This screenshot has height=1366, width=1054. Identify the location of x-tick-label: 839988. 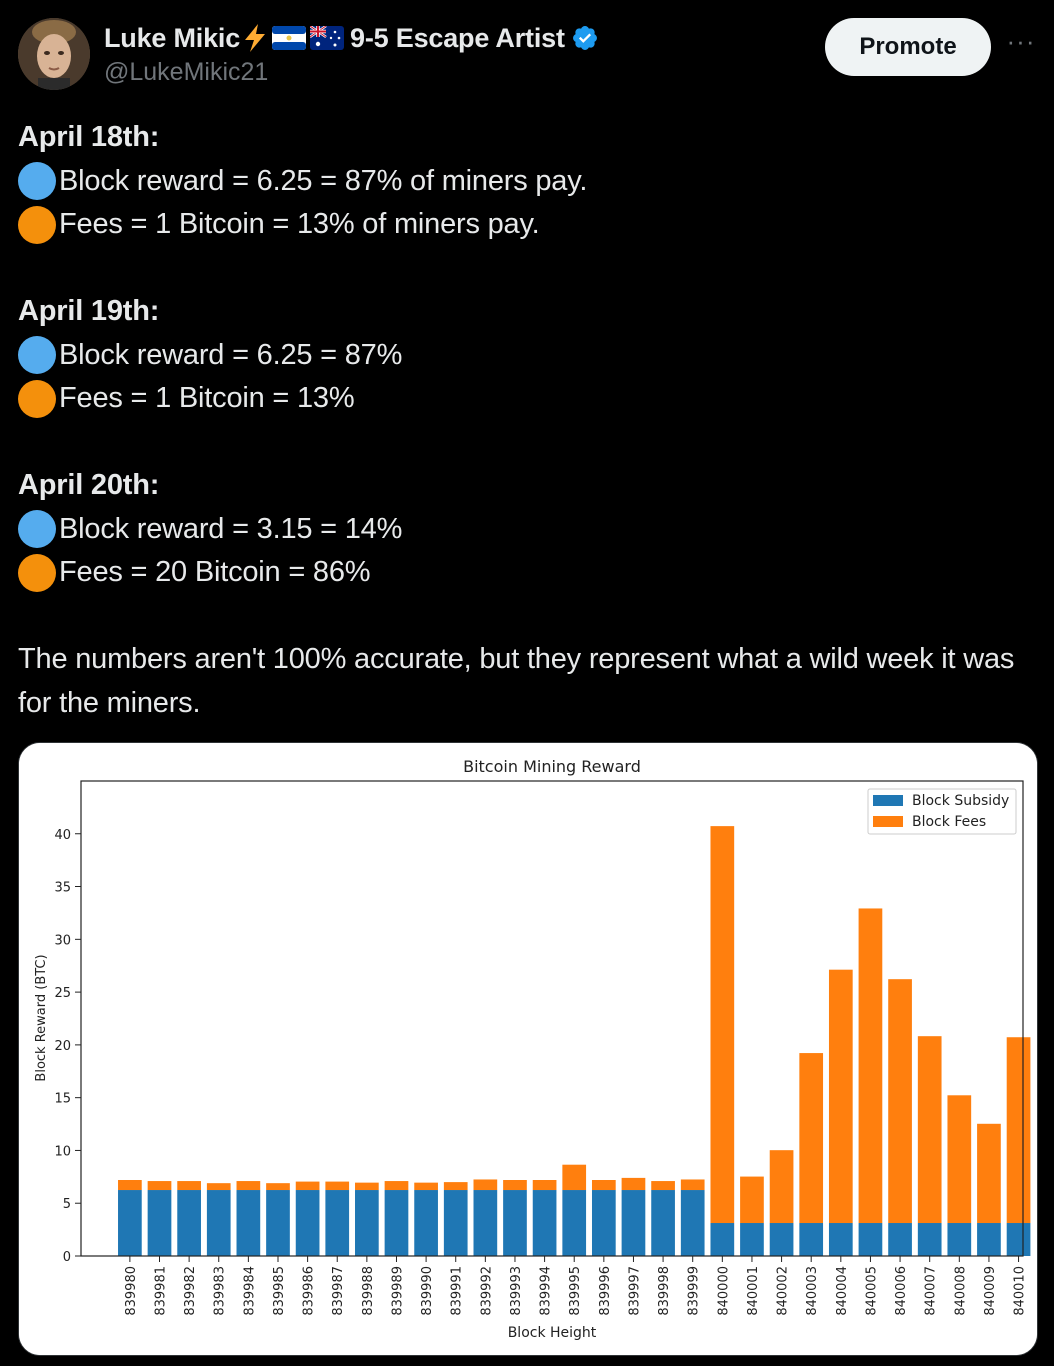
(368, 1291).